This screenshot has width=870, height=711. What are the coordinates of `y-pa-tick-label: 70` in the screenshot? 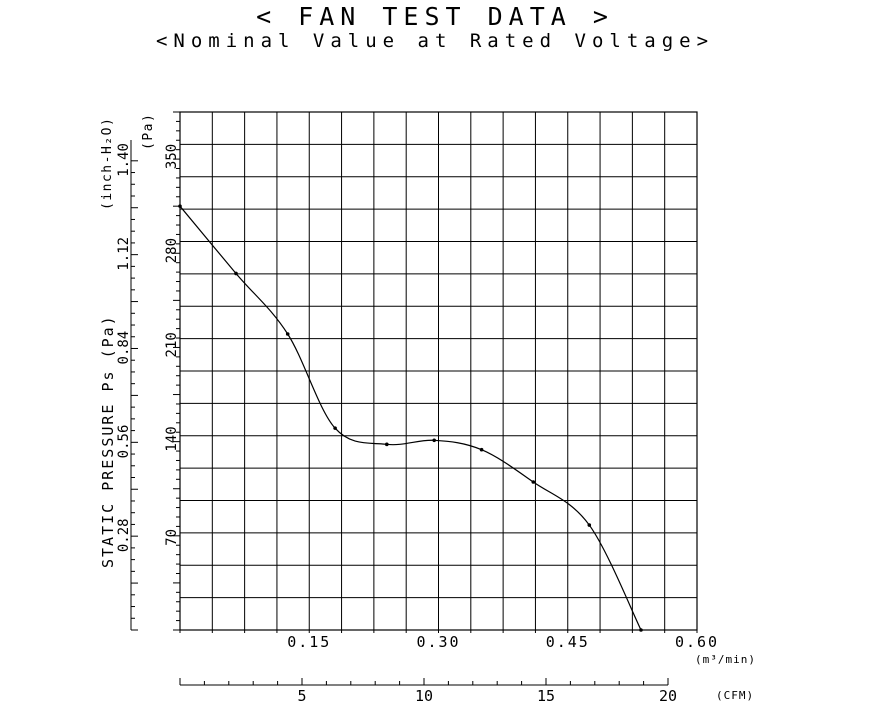 It's located at (172, 537).